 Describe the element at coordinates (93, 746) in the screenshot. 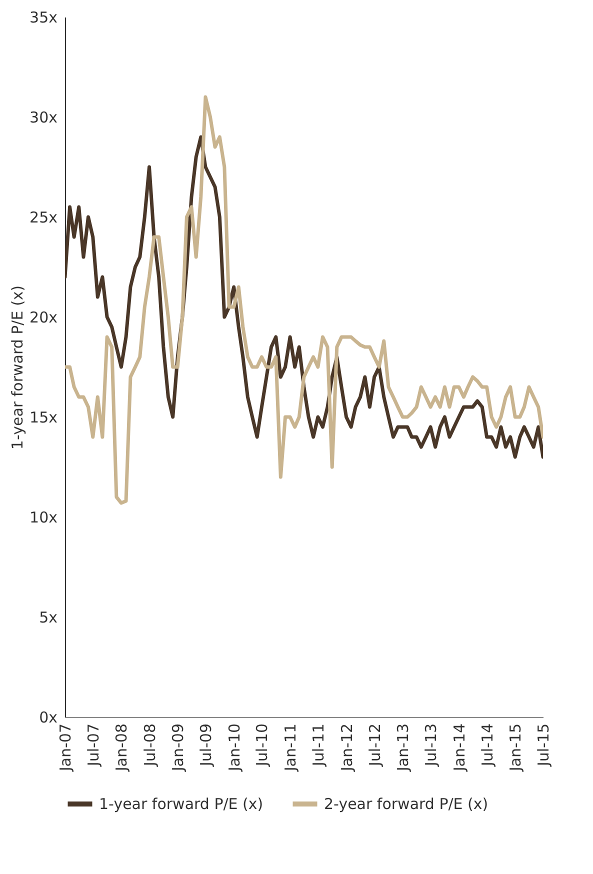

I see `x-tick-label: Jul-07` at that location.